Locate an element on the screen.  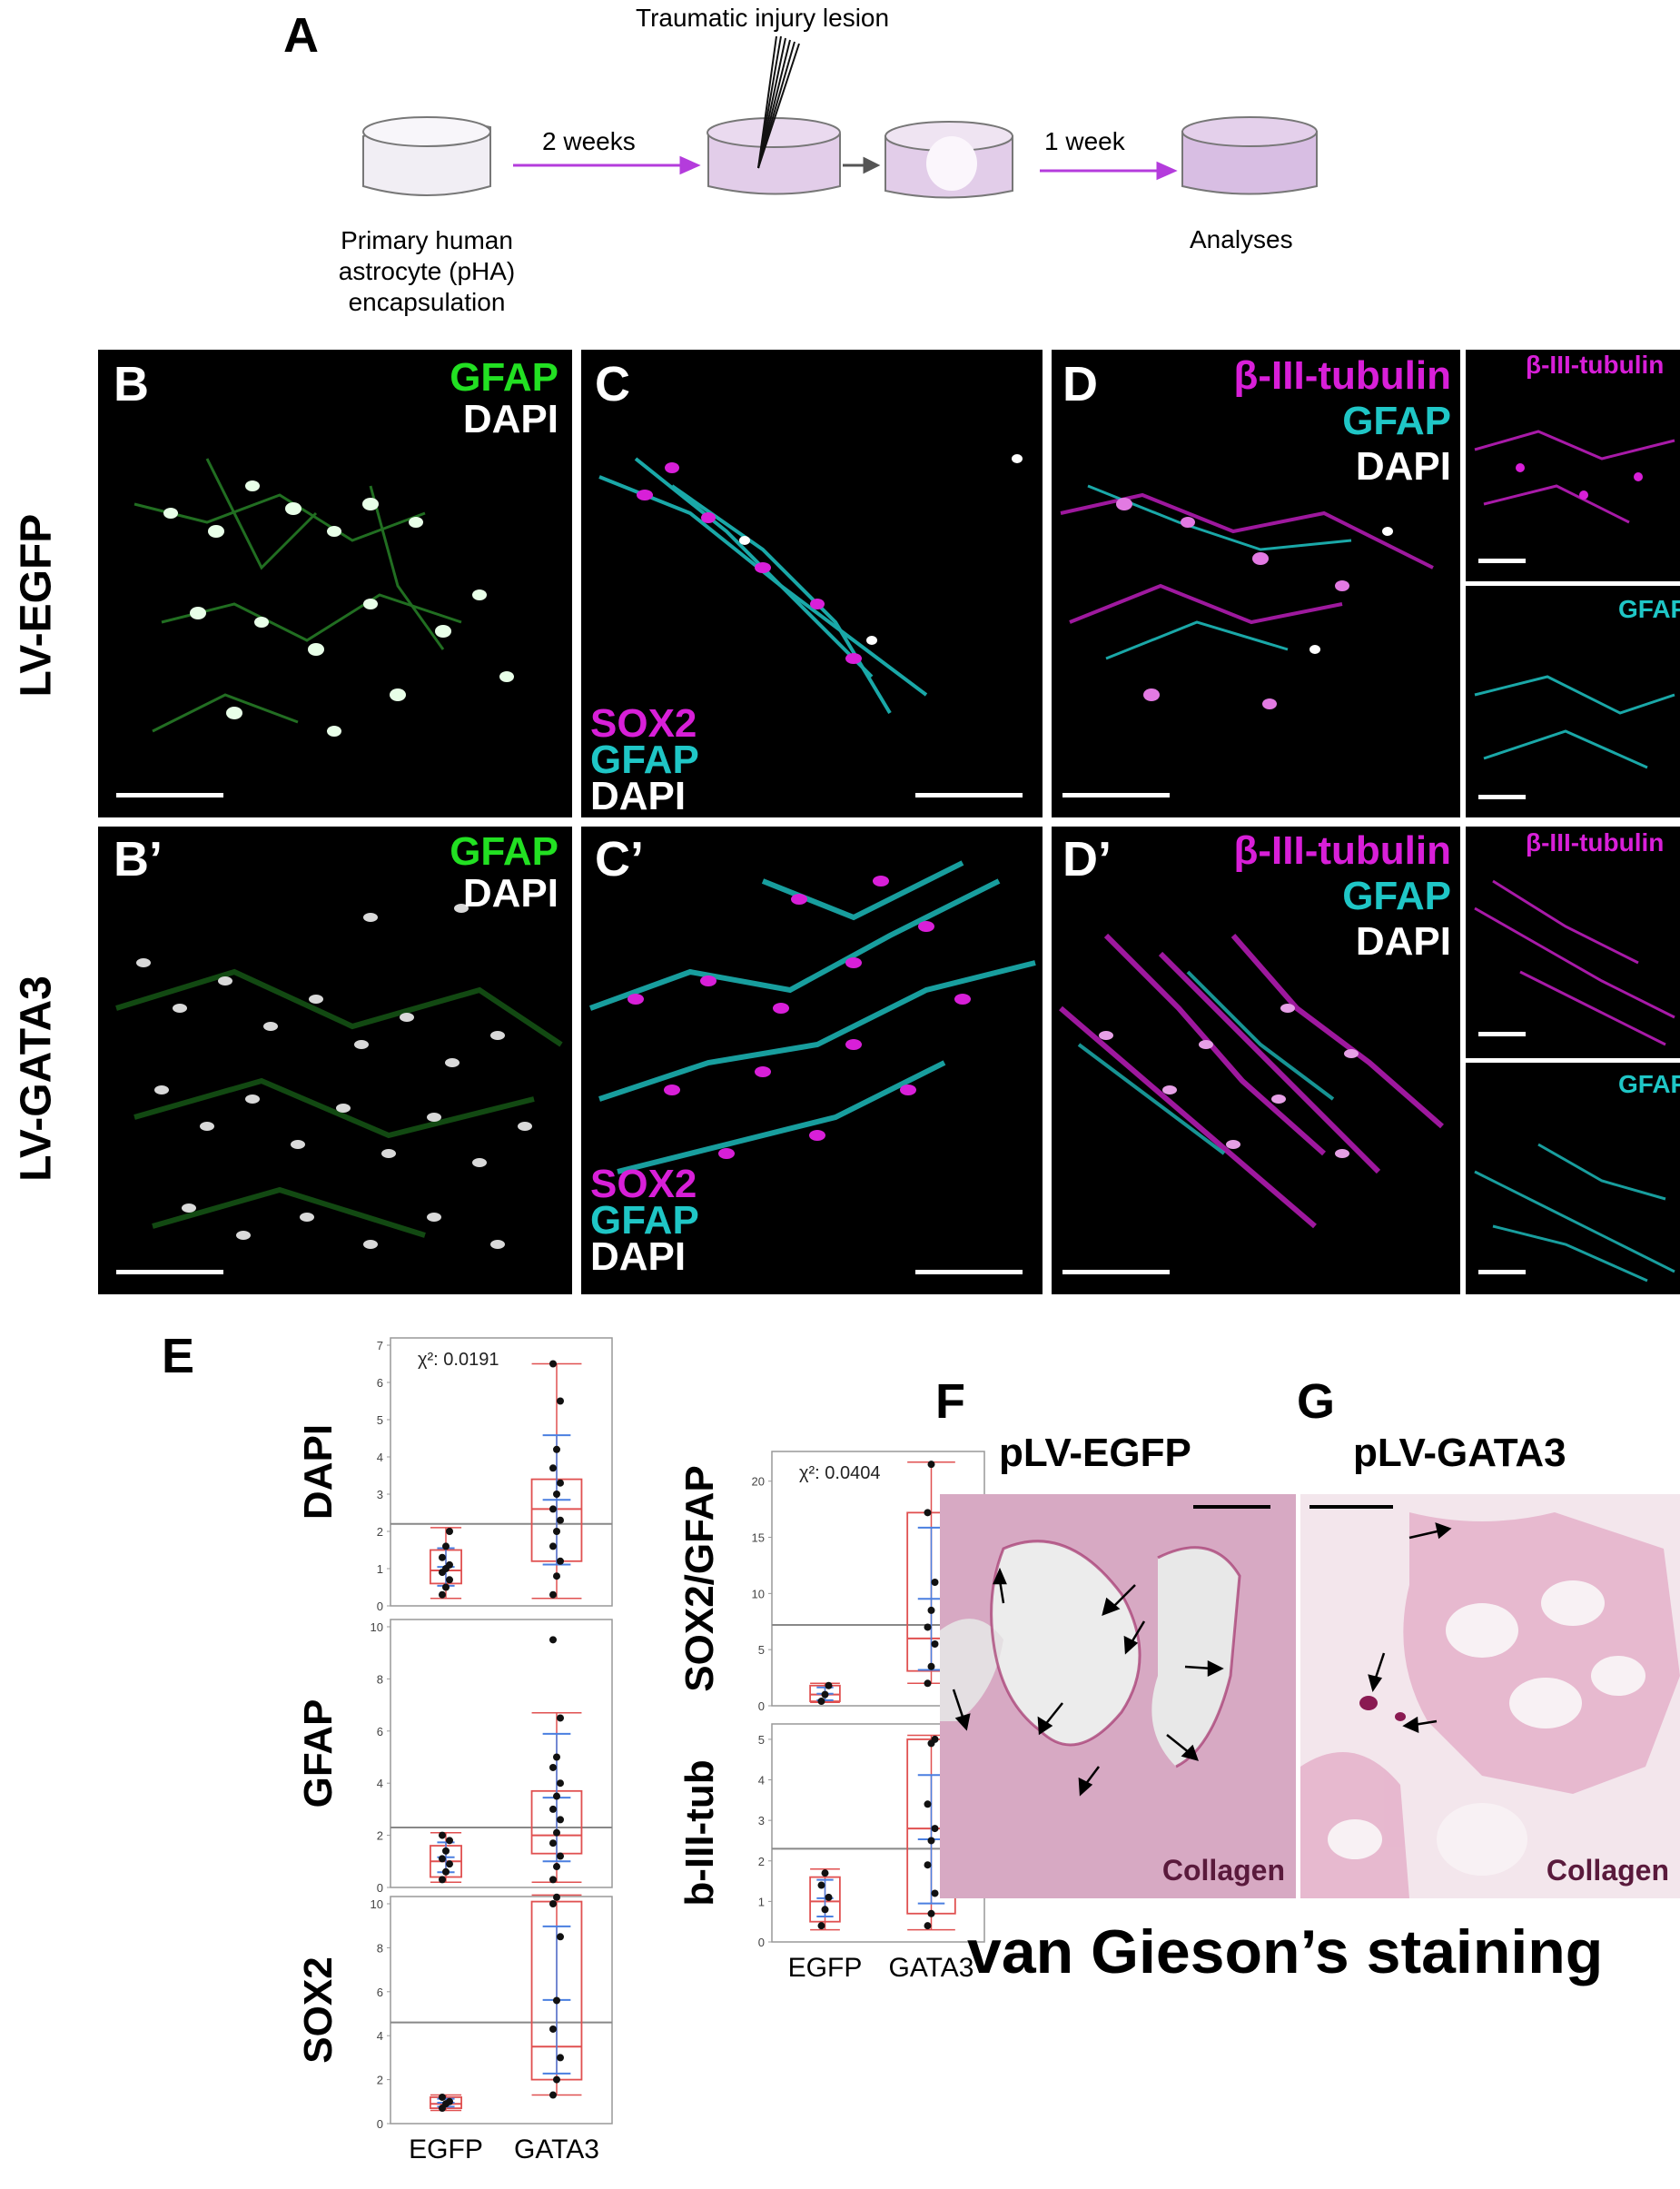
y-tick-label: 5 is located at coordinates (380, 1420).